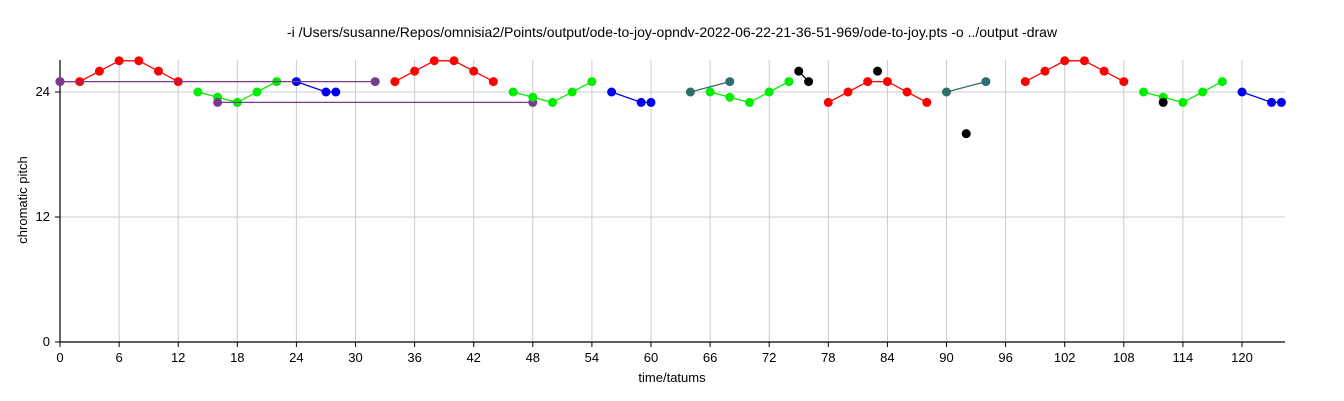 The image size is (1344, 401). Describe the element at coordinates (237, 357) in the screenshot. I see `x-tick-label: 18` at that location.